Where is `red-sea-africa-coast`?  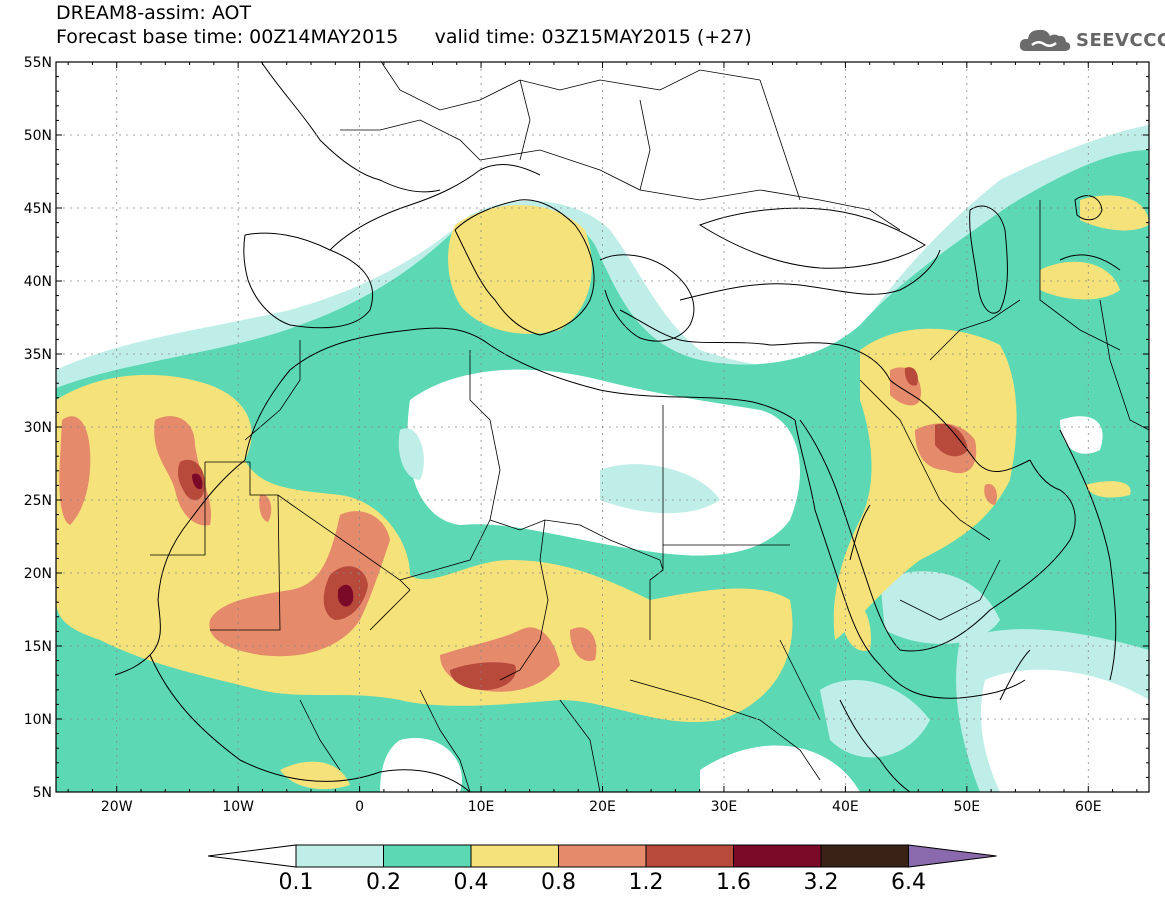
red-sea-africa-coast is located at coordinates (910, 559).